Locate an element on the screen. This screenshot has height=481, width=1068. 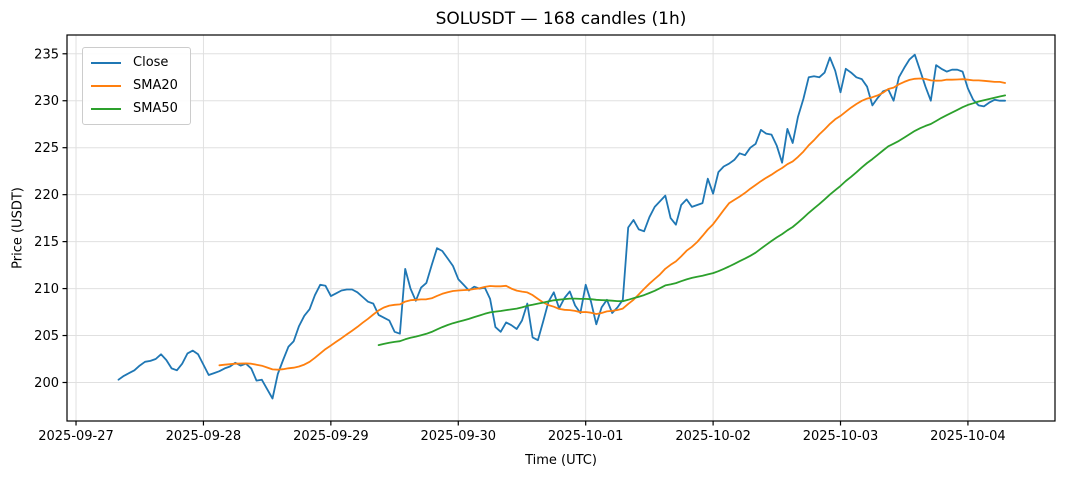
x-tick-label: 2025-10-02 is located at coordinates (713, 436).